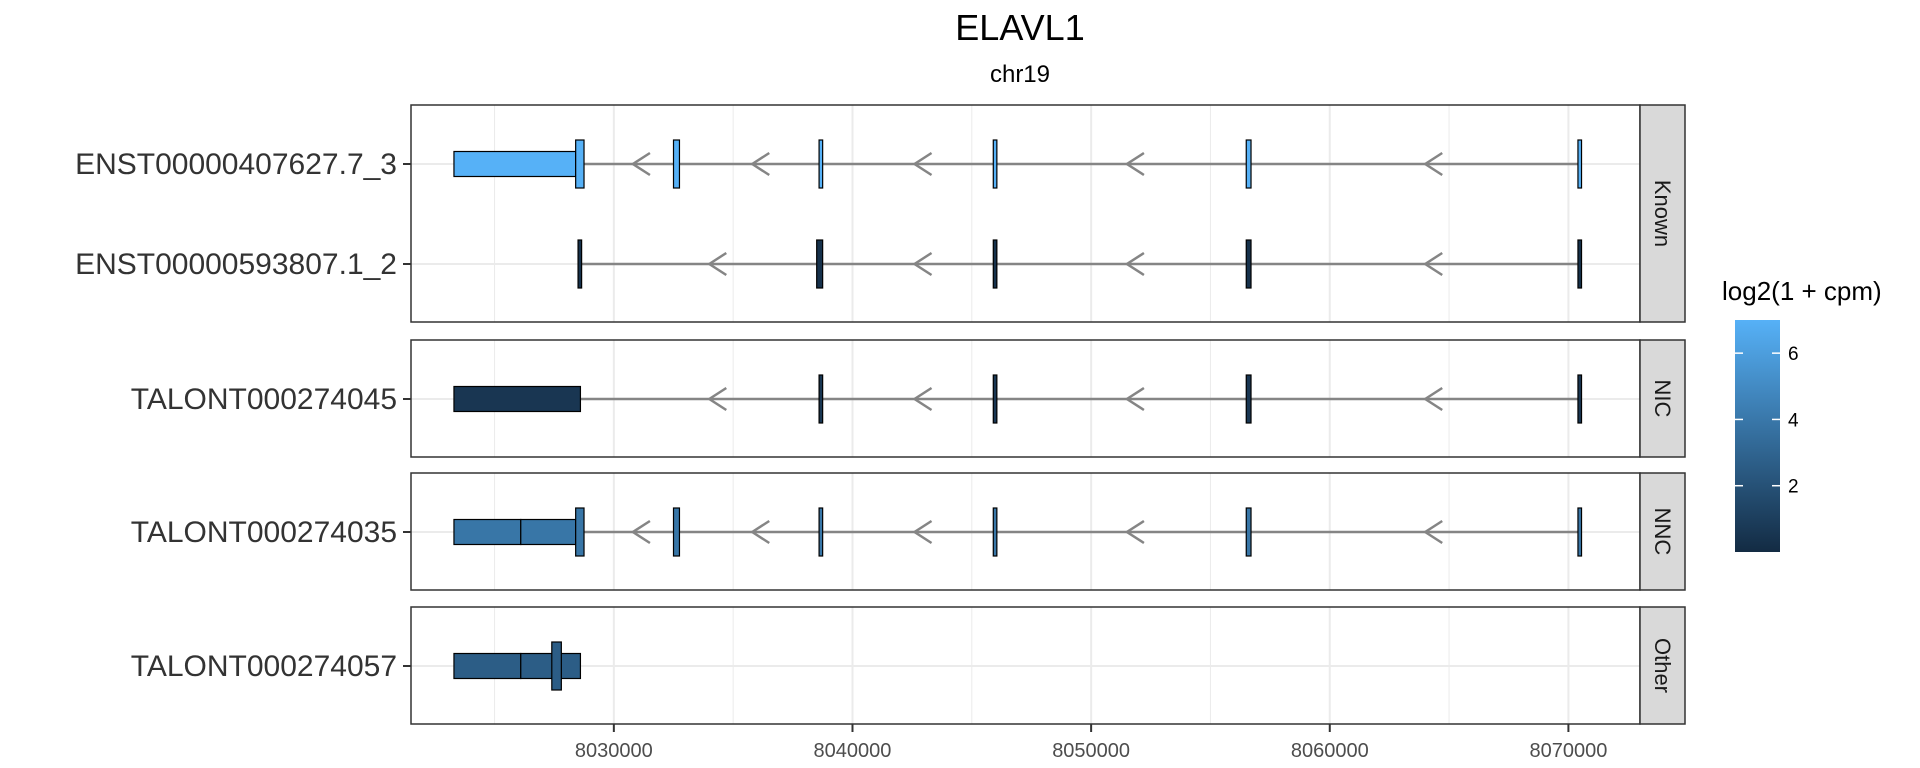 The width and height of the screenshot is (1920, 768). I want to click on panel-nic: TALONT000274045 NIC, so click(908, 398).